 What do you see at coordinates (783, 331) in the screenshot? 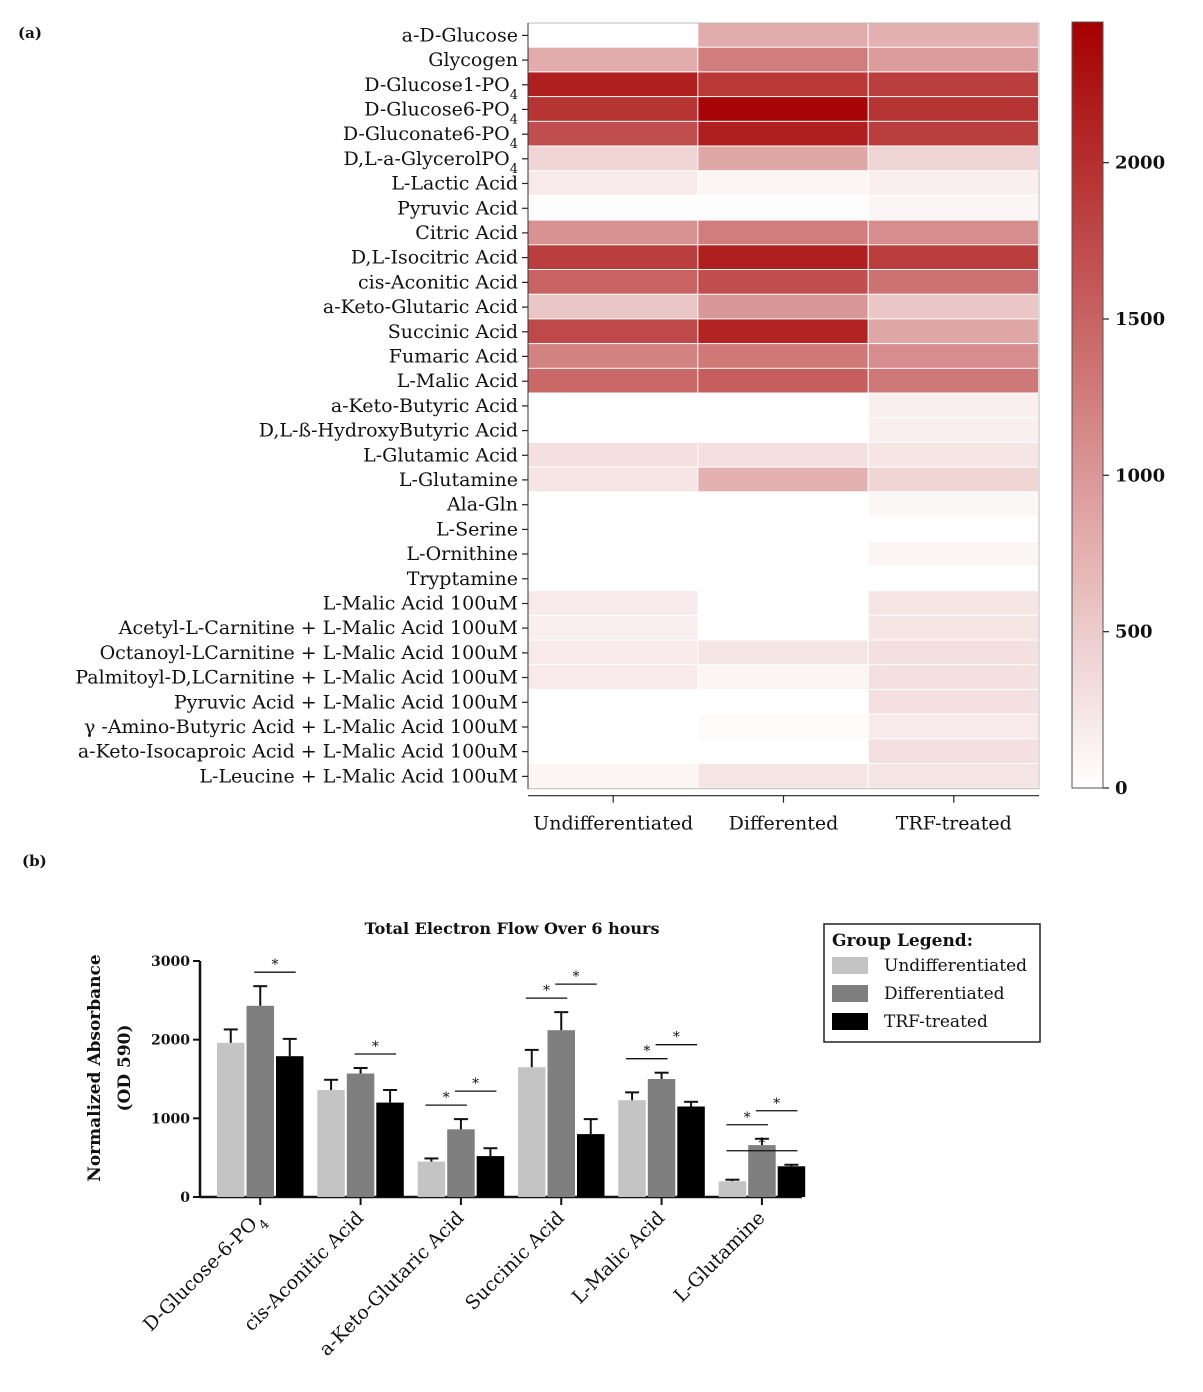
I see `heatmap-cell-succinic-acid-differented` at bounding box center [783, 331].